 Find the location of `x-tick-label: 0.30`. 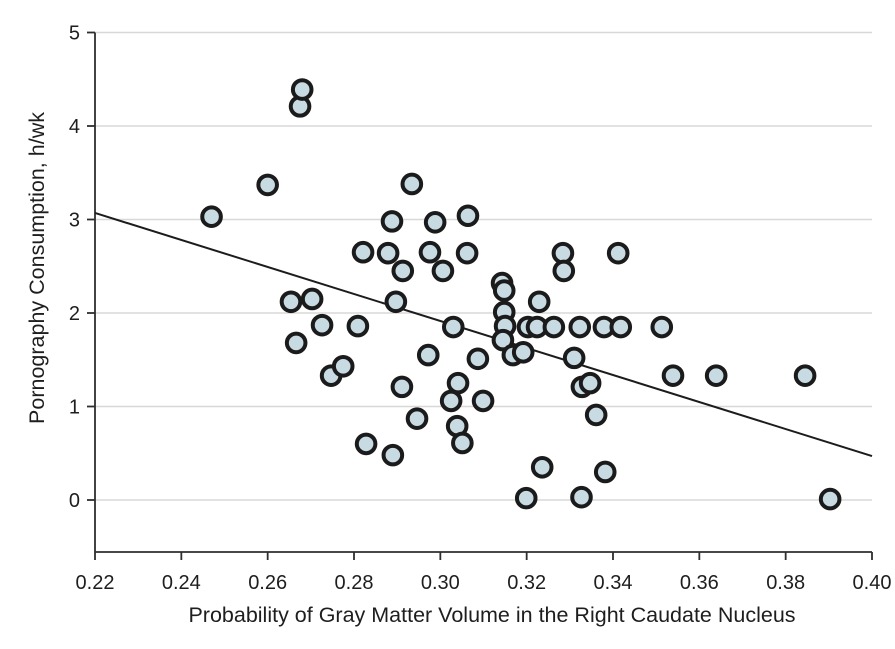

x-tick-label: 0.30 is located at coordinates (440, 583).